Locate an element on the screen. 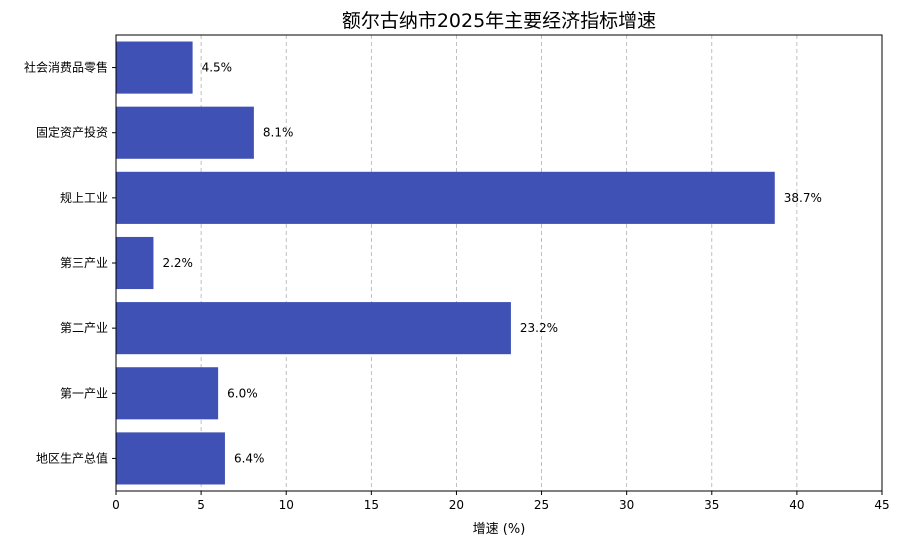  x-tick-label: 5 is located at coordinates (201, 505).